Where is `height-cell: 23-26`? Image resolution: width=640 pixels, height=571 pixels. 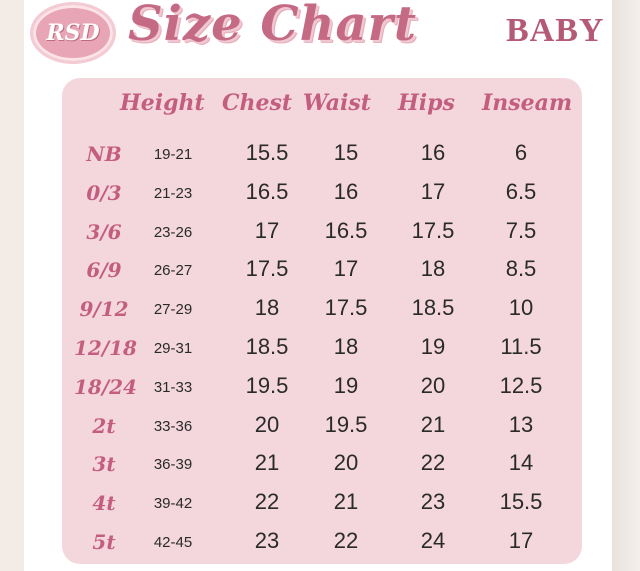
height-cell: 23-26 is located at coordinates (173, 232).